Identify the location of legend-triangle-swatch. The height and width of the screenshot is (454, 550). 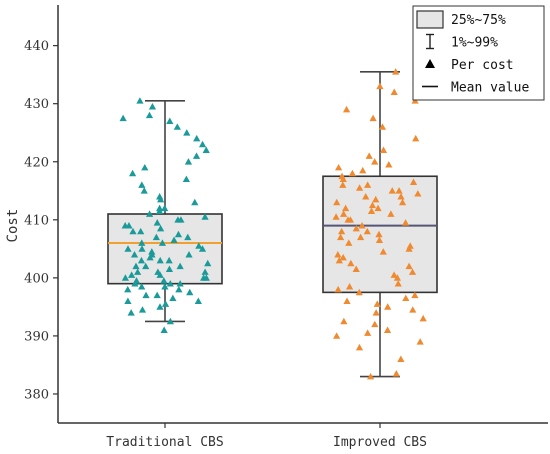
(430, 63).